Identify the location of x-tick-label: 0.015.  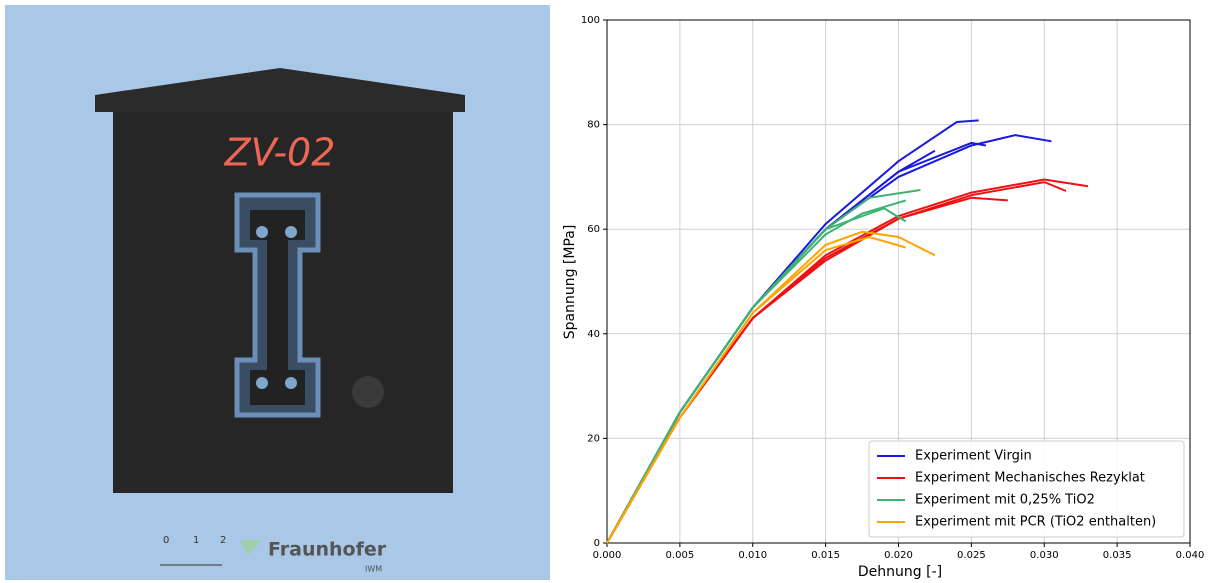
(825, 555).